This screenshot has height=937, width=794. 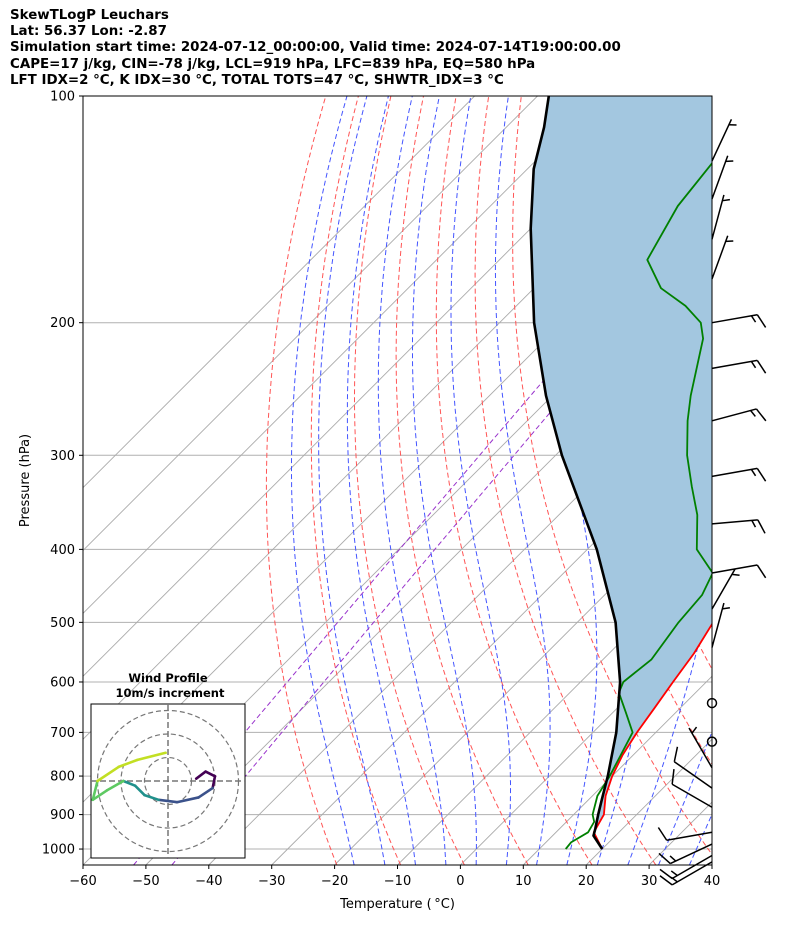 What do you see at coordinates (62, 777) in the screenshot?
I see `y-tick-label: 800` at bounding box center [62, 777].